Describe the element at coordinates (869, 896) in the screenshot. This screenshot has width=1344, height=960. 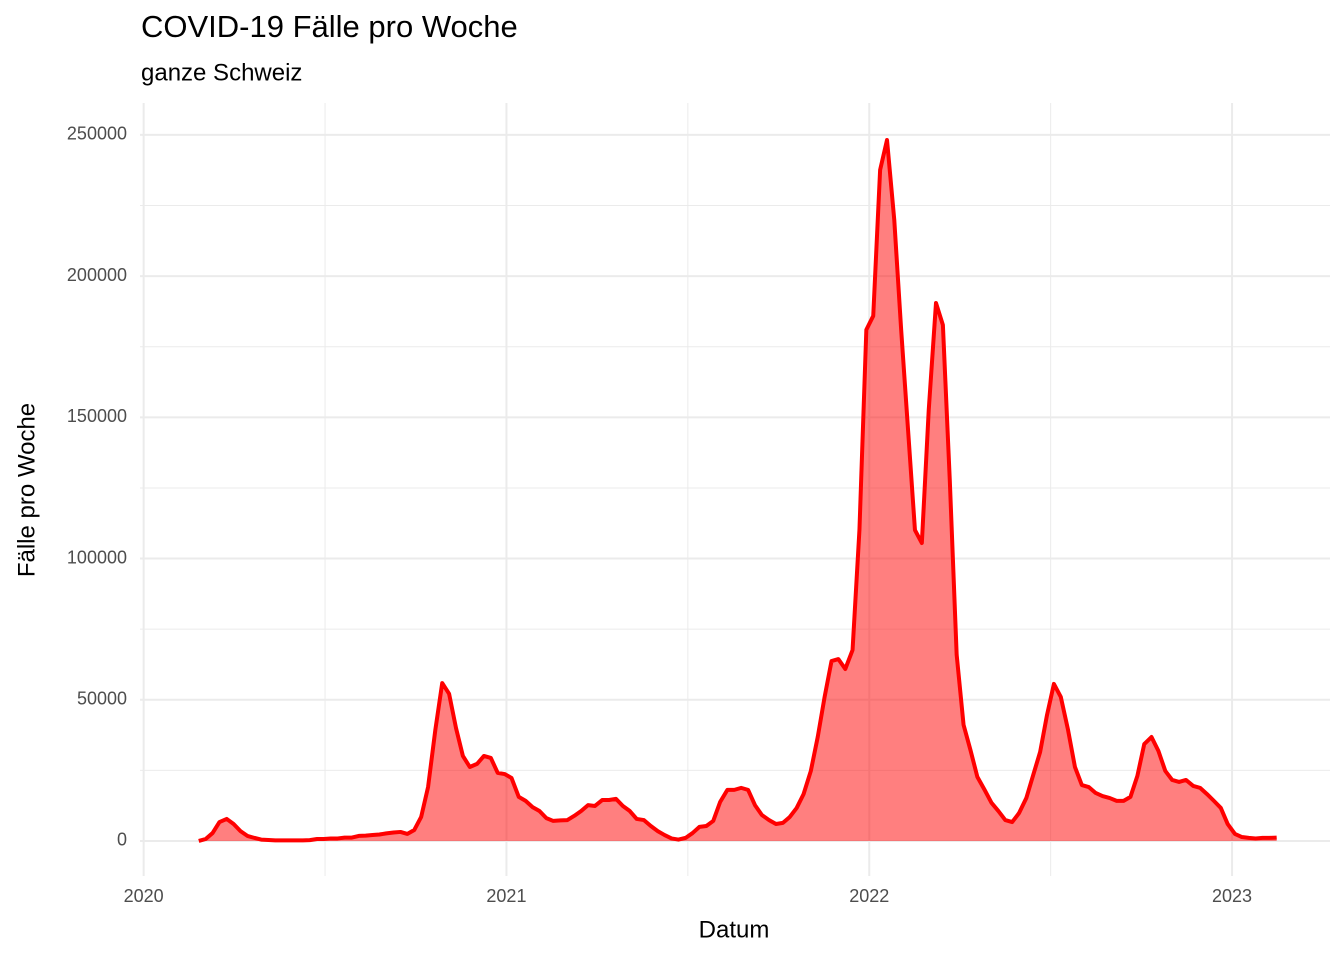
I see `x-tick-label: 2022` at that location.